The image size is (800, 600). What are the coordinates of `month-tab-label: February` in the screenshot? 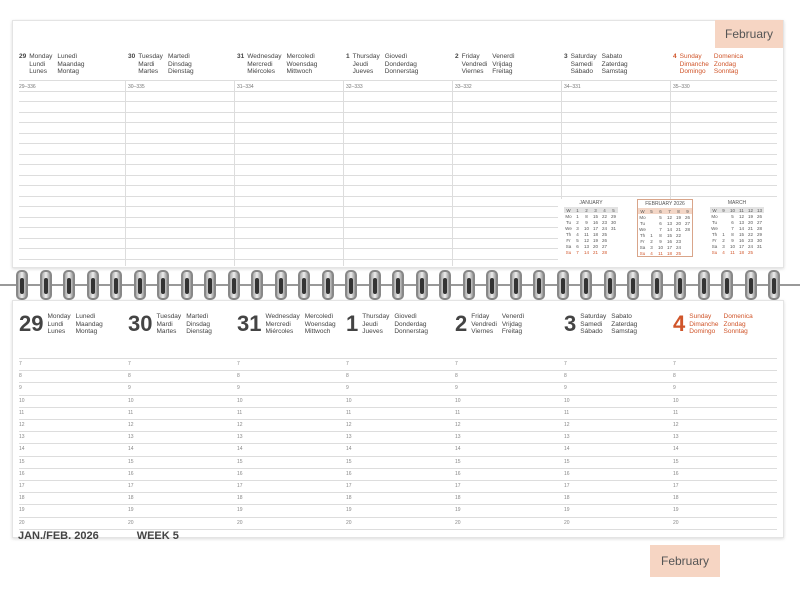 It's located at (685, 561).